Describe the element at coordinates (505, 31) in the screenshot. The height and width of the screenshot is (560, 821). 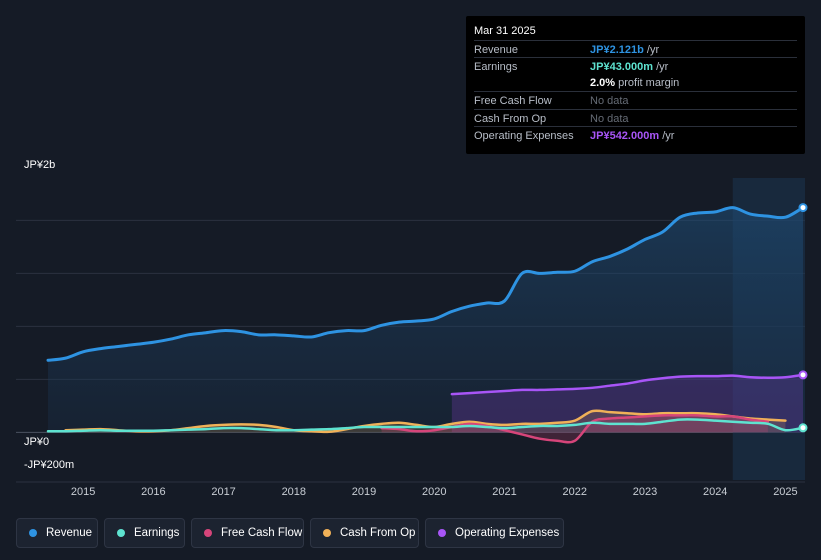
I see `tooltip-date: Mar 31 2025` at that location.